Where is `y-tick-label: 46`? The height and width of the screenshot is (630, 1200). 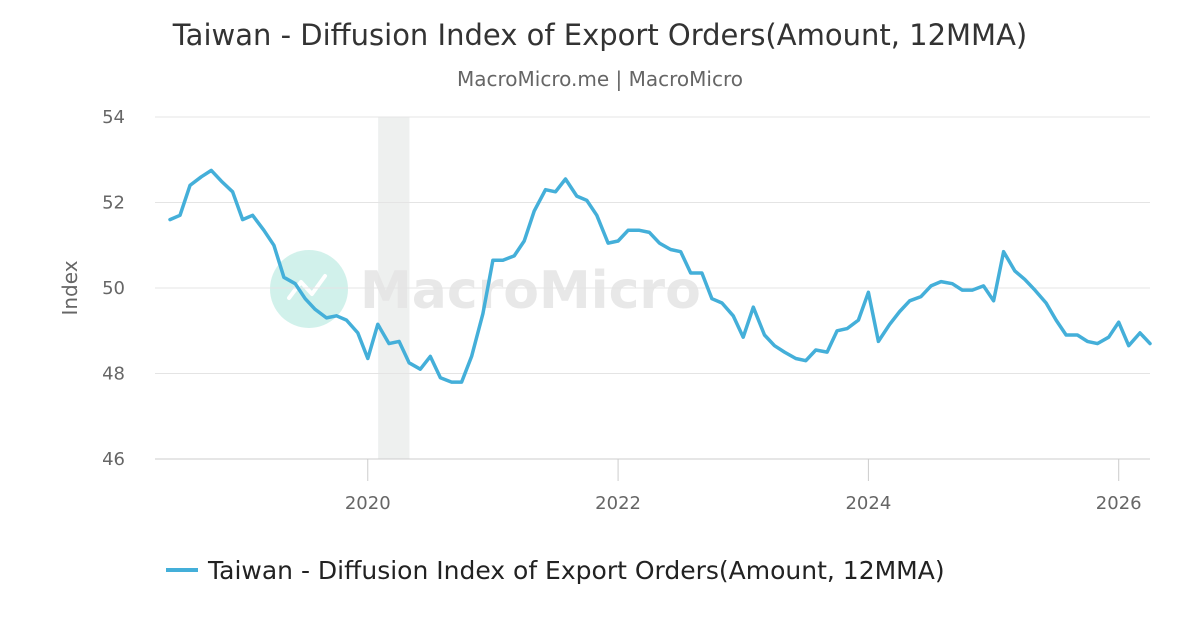 y-tick-label: 46 is located at coordinates (113, 459).